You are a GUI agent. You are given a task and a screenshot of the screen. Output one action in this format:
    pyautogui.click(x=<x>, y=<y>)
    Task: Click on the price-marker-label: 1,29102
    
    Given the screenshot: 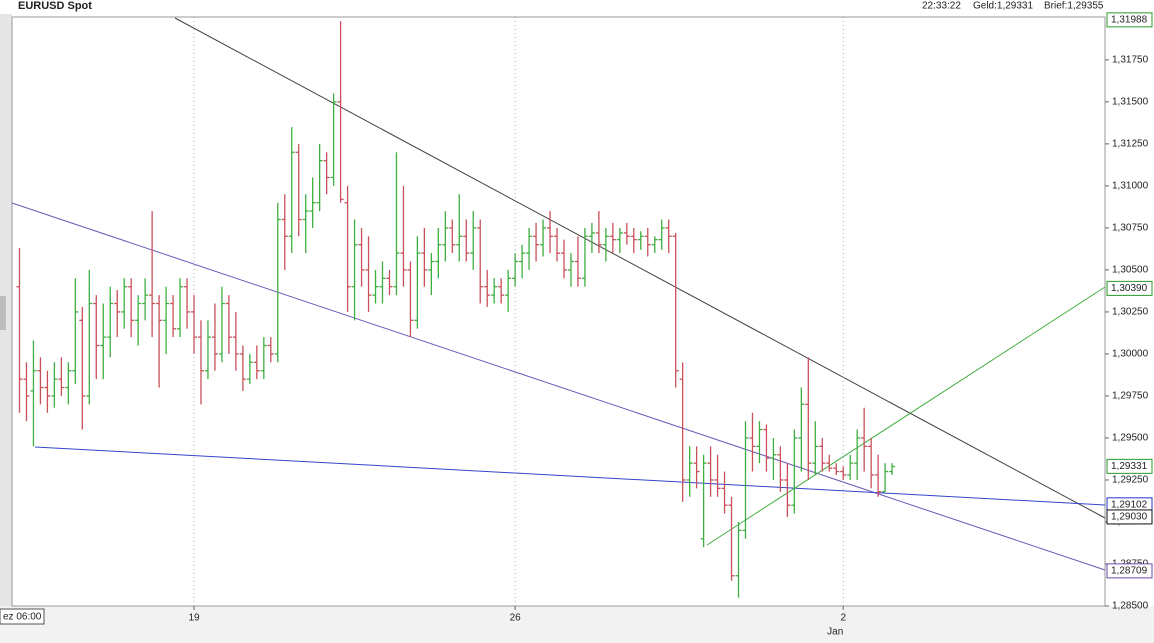 What is the action you would take?
    pyautogui.click(x=1129, y=504)
    